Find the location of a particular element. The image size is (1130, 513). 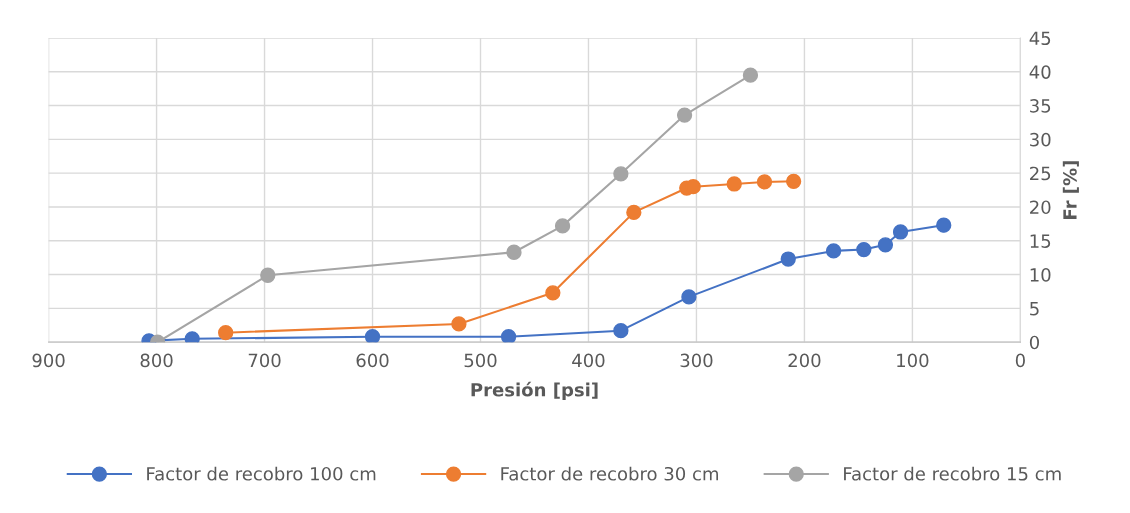

x-tick-label: 700 is located at coordinates (264, 360).